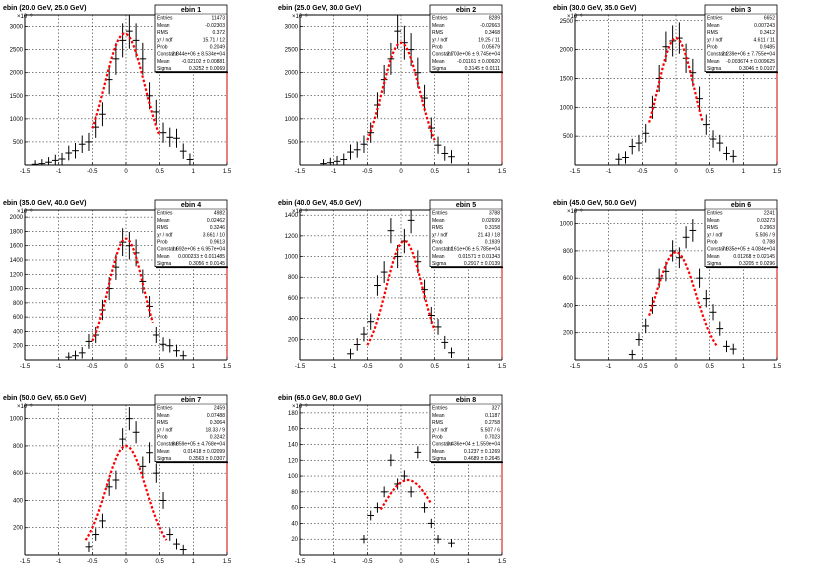  I want to click on stats-label: Constant, so click(167, 445).